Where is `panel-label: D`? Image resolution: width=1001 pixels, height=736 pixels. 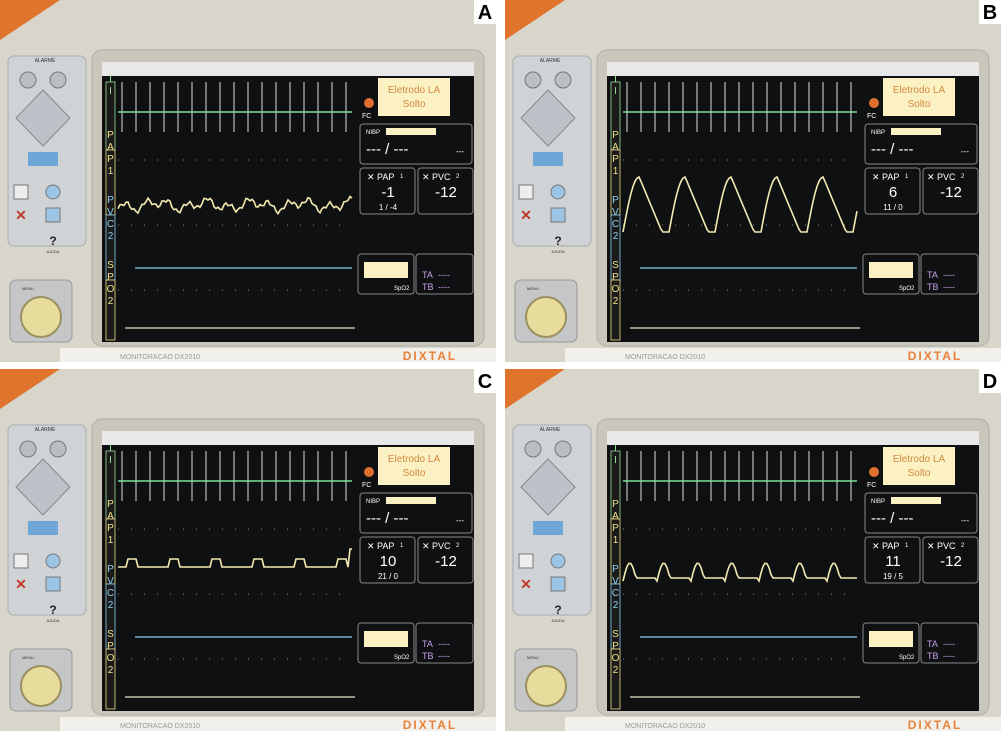
panel-label: D is located at coordinates (990, 382).